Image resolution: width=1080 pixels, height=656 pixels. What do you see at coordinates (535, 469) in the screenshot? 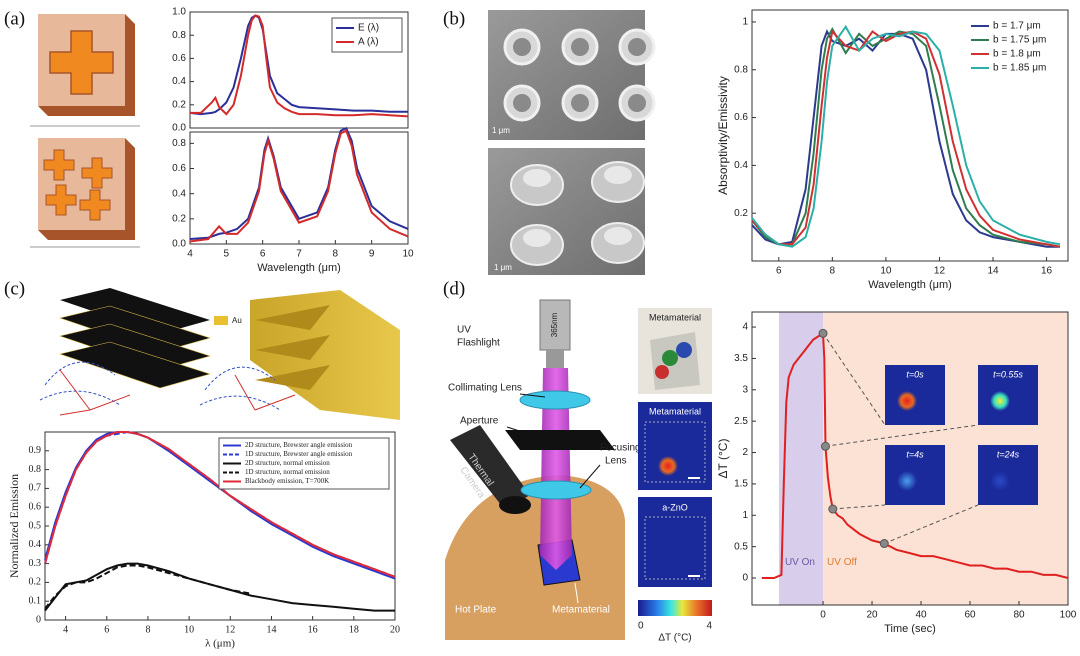
I see `setup-diagram` at bounding box center [535, 469].